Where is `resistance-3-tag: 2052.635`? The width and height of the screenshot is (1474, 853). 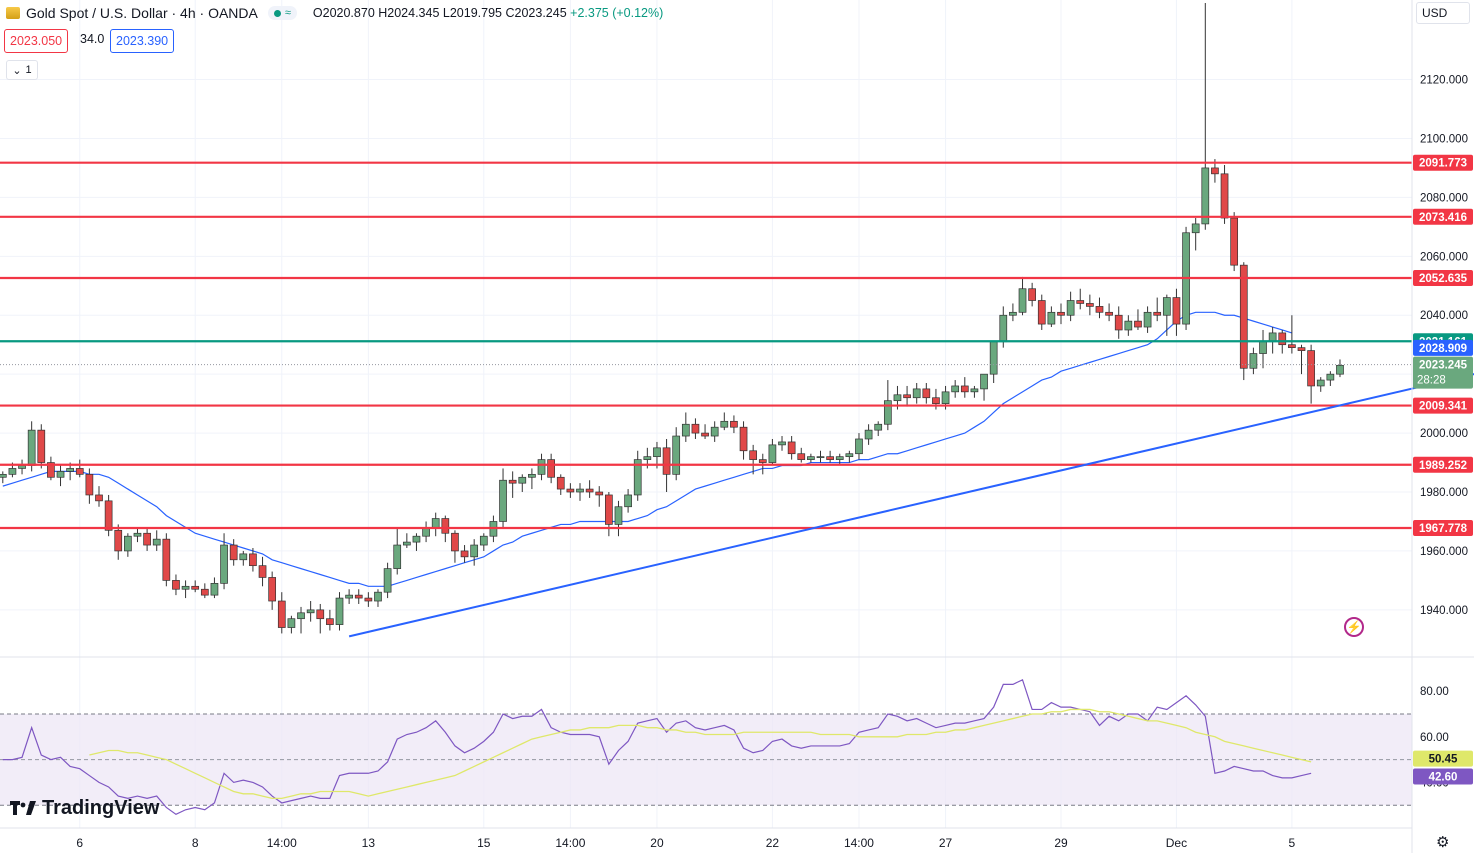 resistance-3-tag: 2052.635 is located at coordinates (1443, 279).